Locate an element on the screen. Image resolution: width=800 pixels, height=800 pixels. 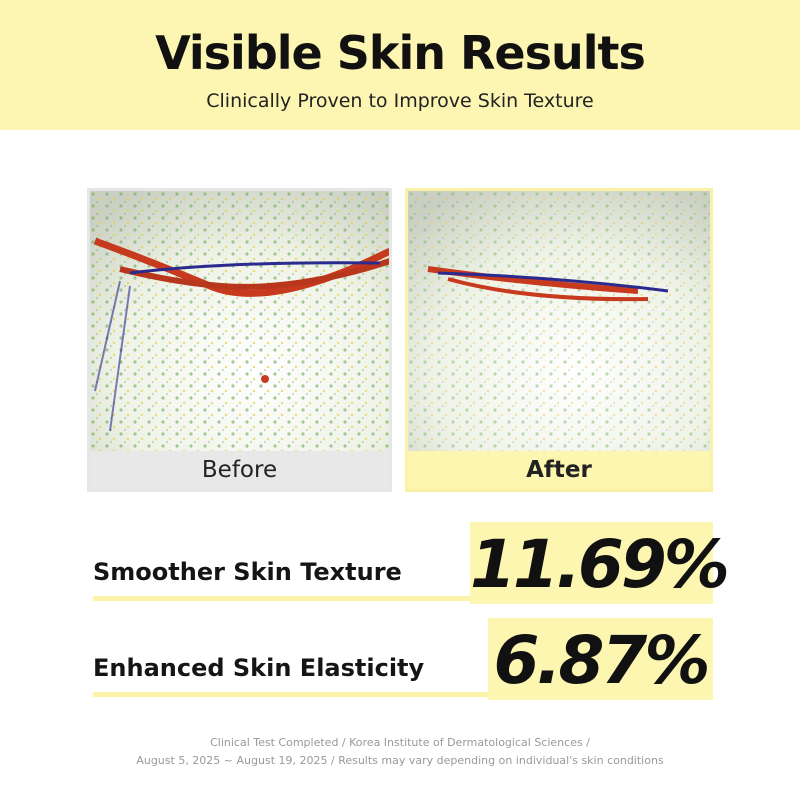
after-panel: After is located at coordinates (559, 340).